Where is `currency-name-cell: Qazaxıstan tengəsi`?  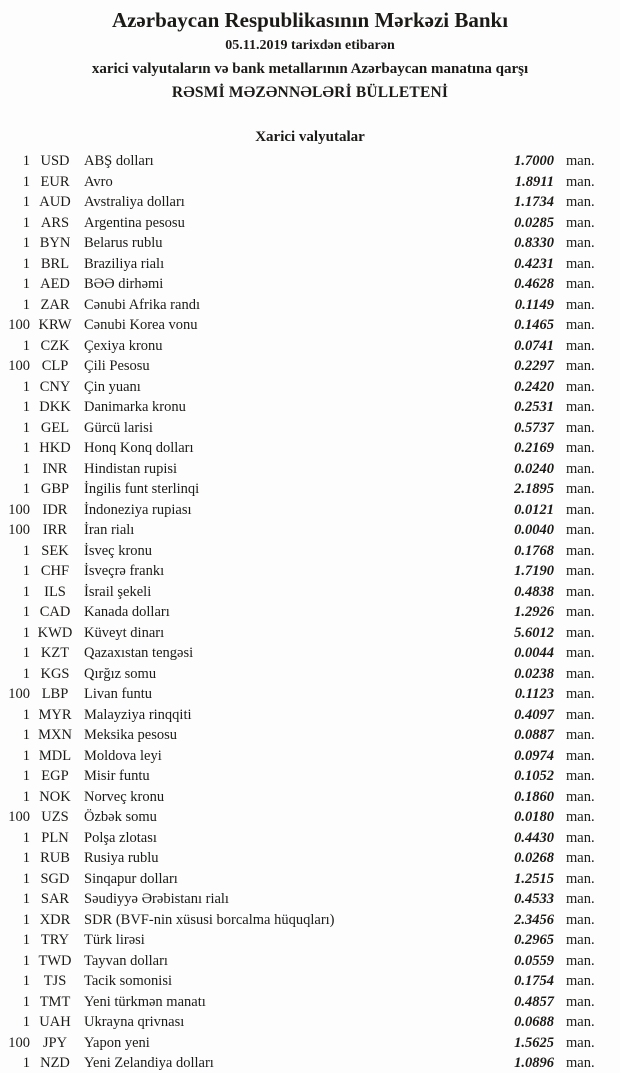
currency-name-cell: Qazaxıstan tengəsi is located at coordinates (139, 653).